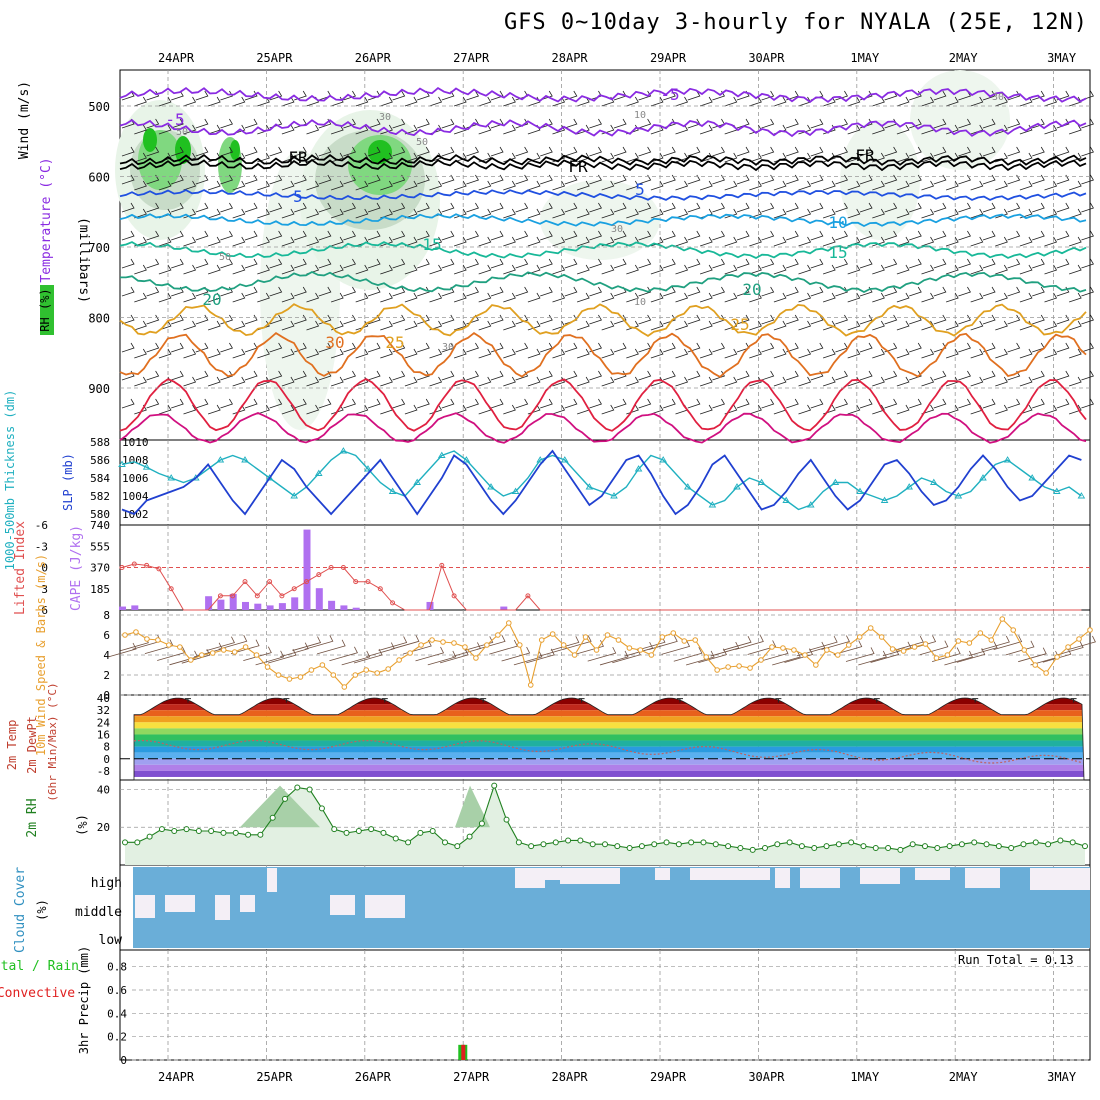 The image size is (1100, 1100). Describe the element at coordinates (32, 817) in the screenshot. I see `ylabel-rh2m: 2m RH` at that location.